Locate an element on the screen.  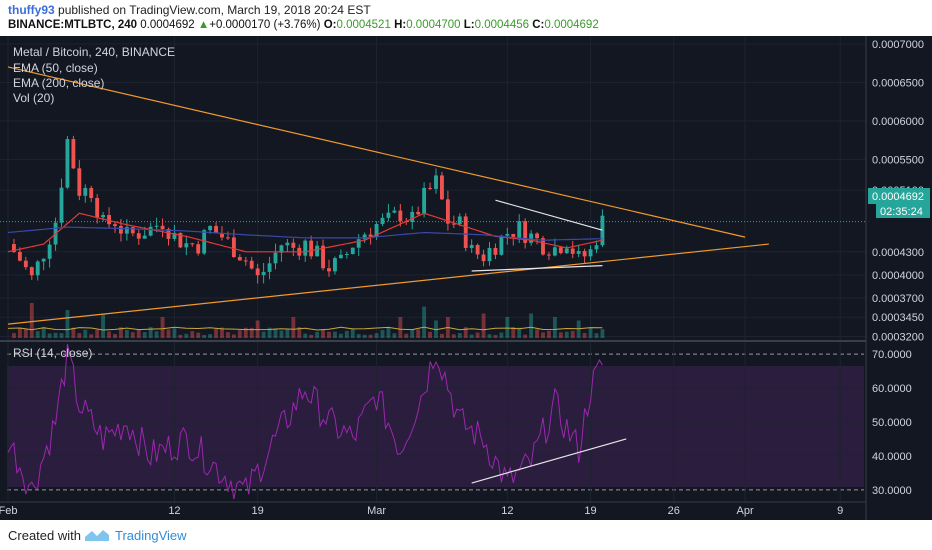
tradingview-logo-icon is located at coordinates (97, 535).